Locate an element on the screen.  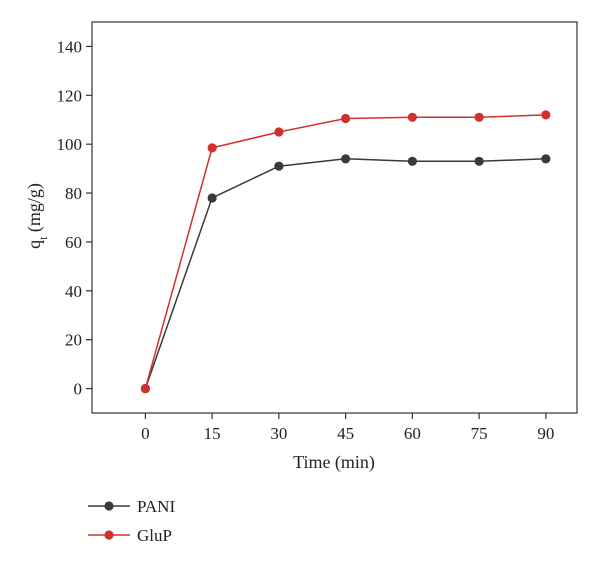
legend-marker-pani is located at coordinates (109, 506).